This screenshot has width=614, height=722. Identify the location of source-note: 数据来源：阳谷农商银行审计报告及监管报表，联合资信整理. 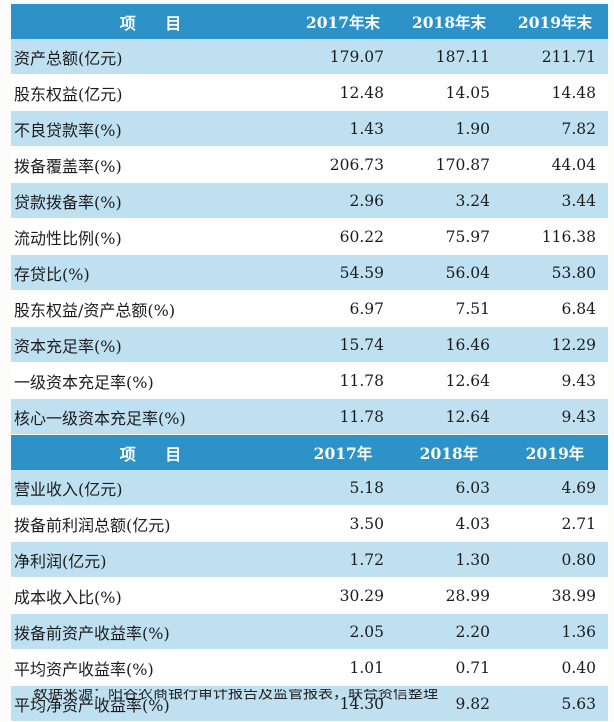
(309, 694).